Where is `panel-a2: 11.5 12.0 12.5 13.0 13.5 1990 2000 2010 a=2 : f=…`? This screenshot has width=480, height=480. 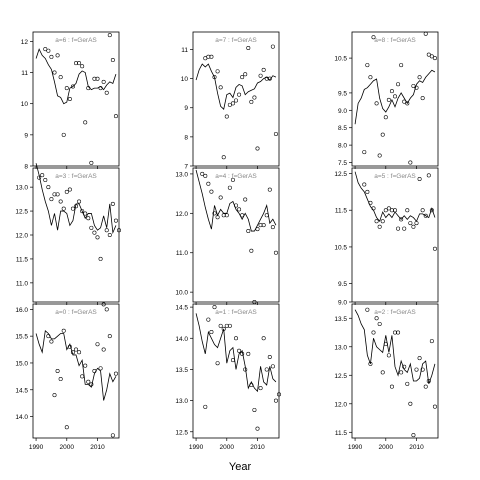
panel-a2: 11.5 12.0 12.5 13.0 13.5 1990 2000 2010 a=2 : f=… is located at coordinates (386, 377).